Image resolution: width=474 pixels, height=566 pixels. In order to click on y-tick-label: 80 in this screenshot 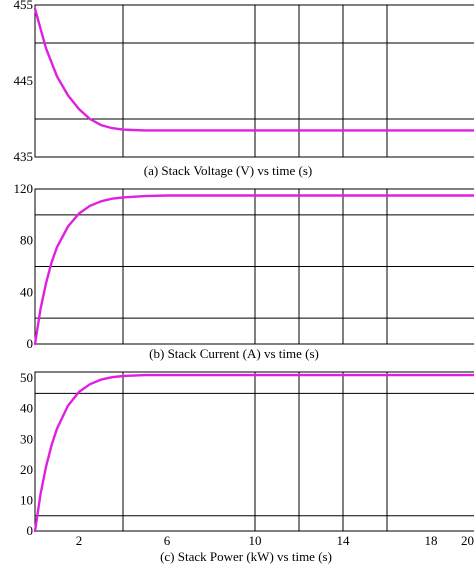, I will do `click(26, 240)`.